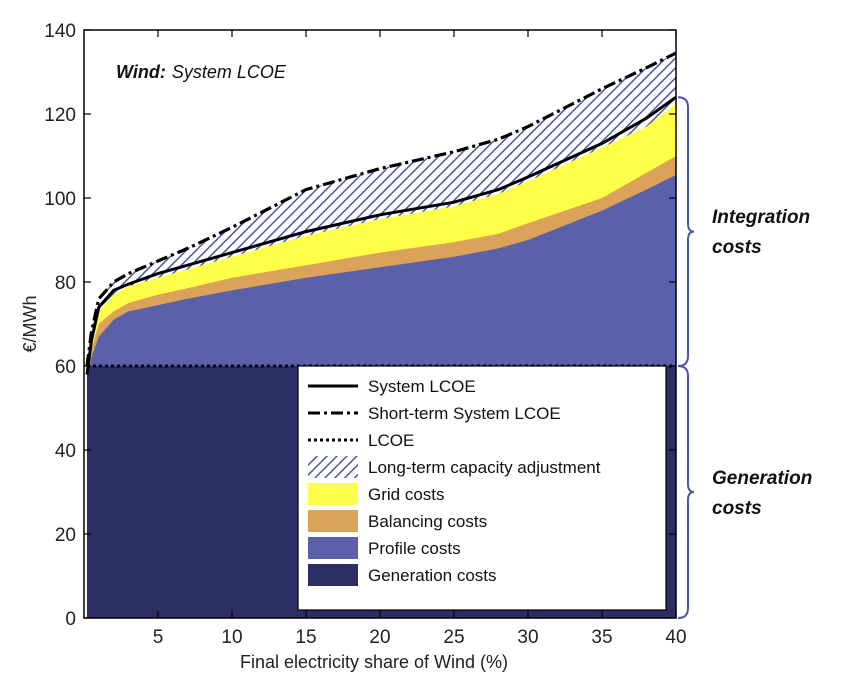  I want to click on y-axis-label: €/MWh, so click(30, 323).